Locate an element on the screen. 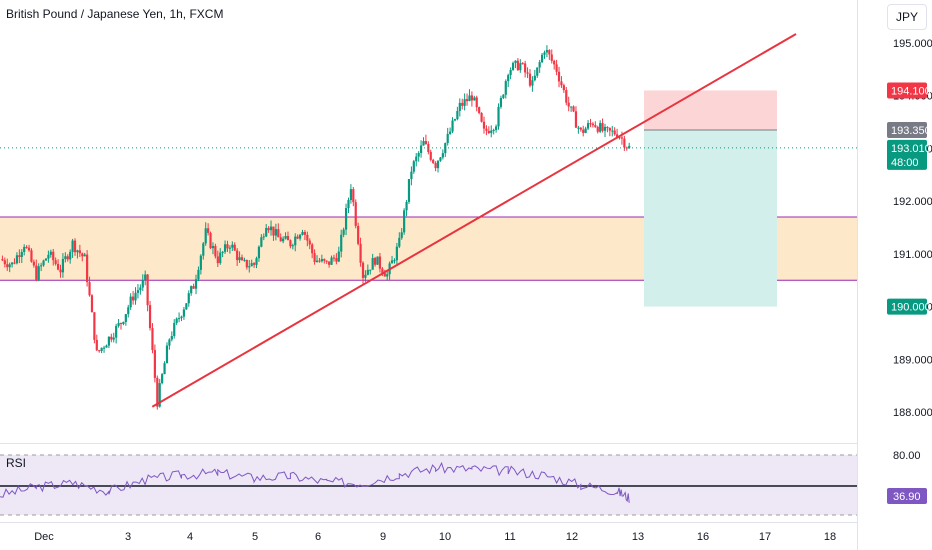 The height and width of the screenshot is (550, 932). time-tick-label: Dec is located at coordinates (44, 537).